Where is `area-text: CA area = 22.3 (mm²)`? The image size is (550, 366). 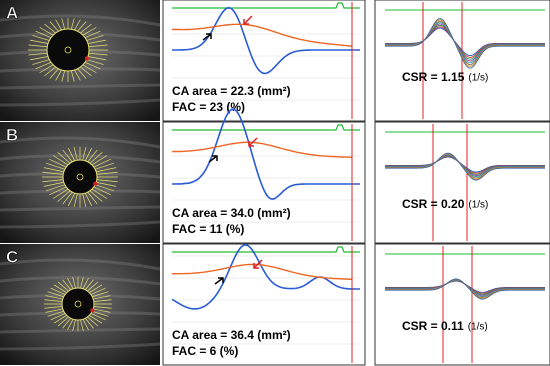
area-text: CA area = 22.3 (mm²) is located at coordinates (231, 91).